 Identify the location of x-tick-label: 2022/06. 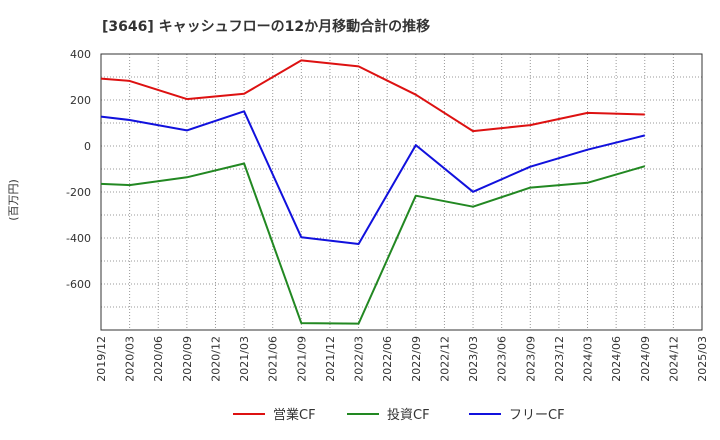
(387, 359).